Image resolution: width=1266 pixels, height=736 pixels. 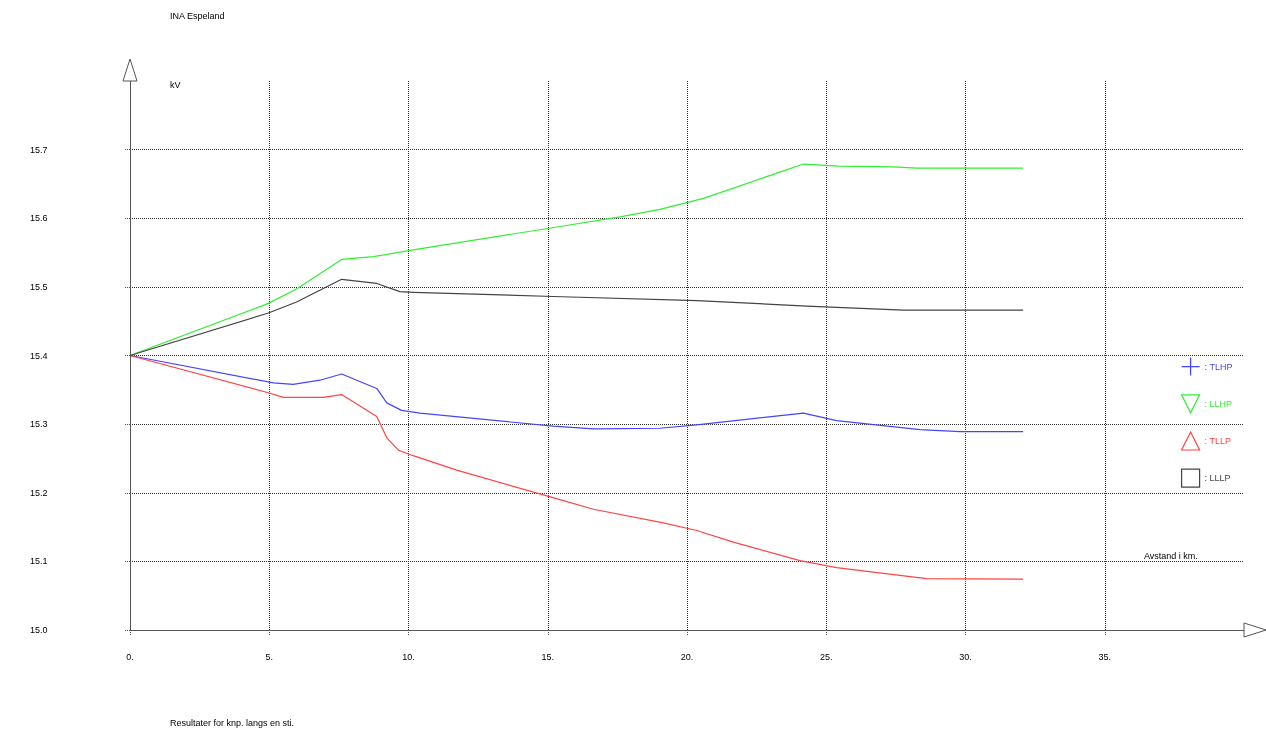 I want to click on legend-label: : TLLP, so click(x=1217, y=441).